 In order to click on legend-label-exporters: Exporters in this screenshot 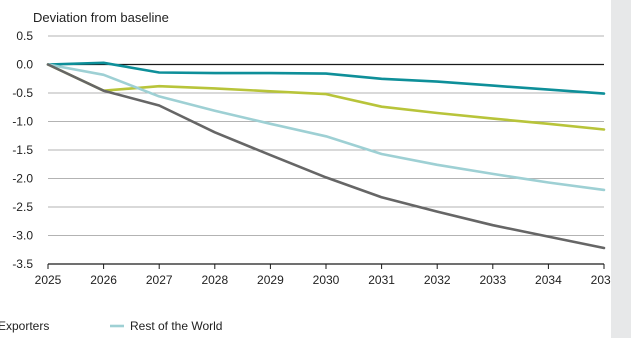, I will do `click(24, 326)`.